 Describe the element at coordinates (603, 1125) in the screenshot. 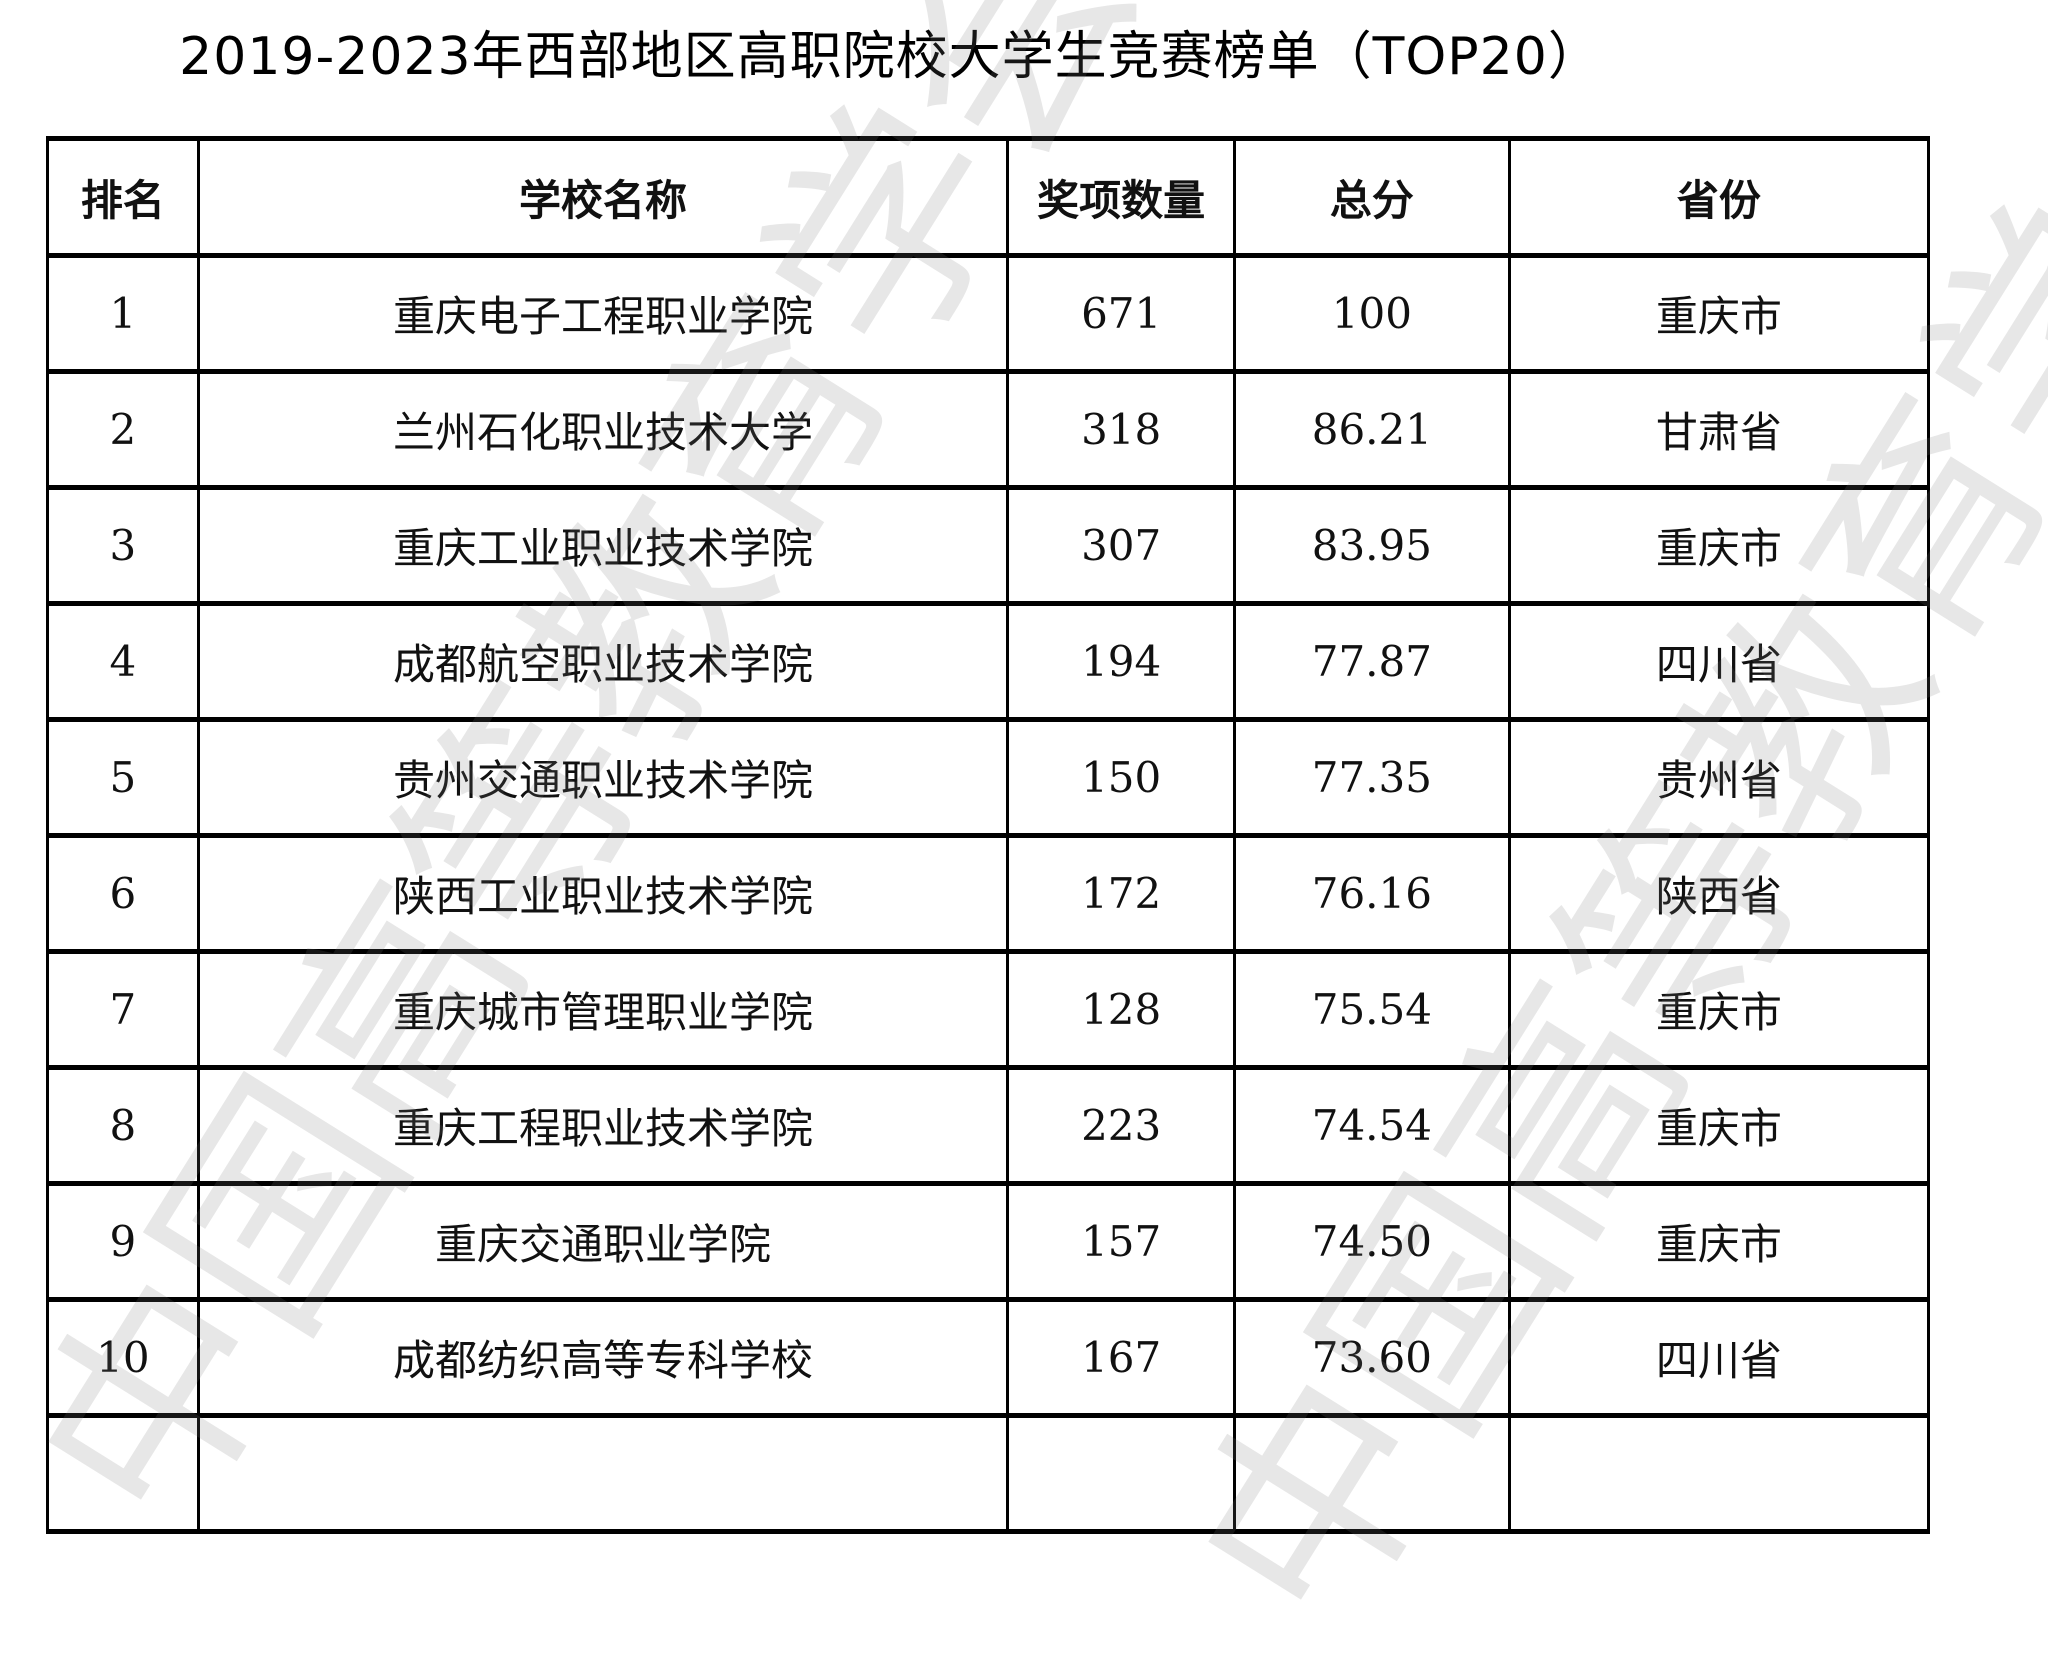

I see `cell-school: 重庆工程职业技术学院` at that location.